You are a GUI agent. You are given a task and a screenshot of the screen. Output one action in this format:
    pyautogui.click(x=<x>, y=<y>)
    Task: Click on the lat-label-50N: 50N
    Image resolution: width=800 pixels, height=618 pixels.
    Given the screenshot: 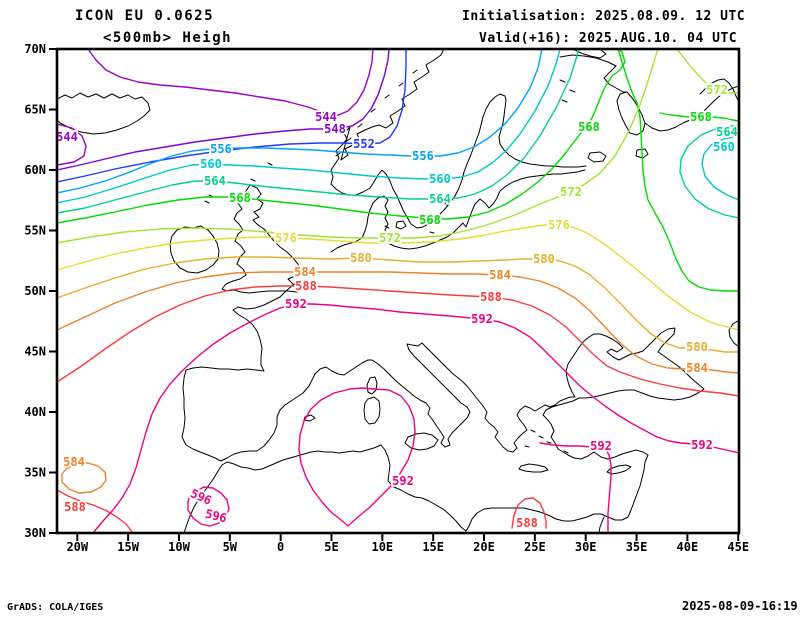 What is the action you would take?
    pyautogui.click(x=35, y=291)
    